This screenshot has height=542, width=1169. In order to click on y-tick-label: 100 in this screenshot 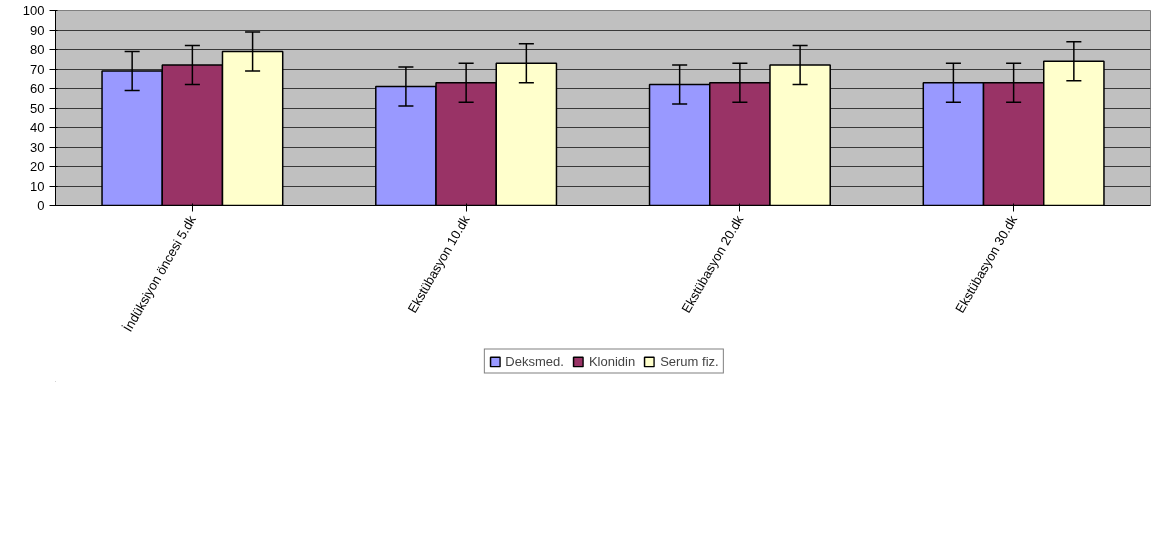, I will do `click(33, 10)`.